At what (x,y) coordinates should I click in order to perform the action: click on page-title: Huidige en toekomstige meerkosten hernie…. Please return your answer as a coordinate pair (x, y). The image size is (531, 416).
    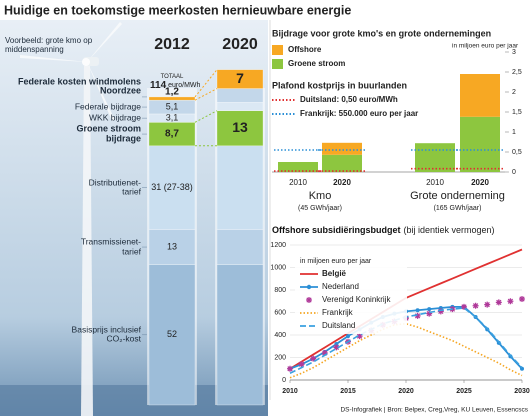
    Looking at the image, I should click on (177, 10).